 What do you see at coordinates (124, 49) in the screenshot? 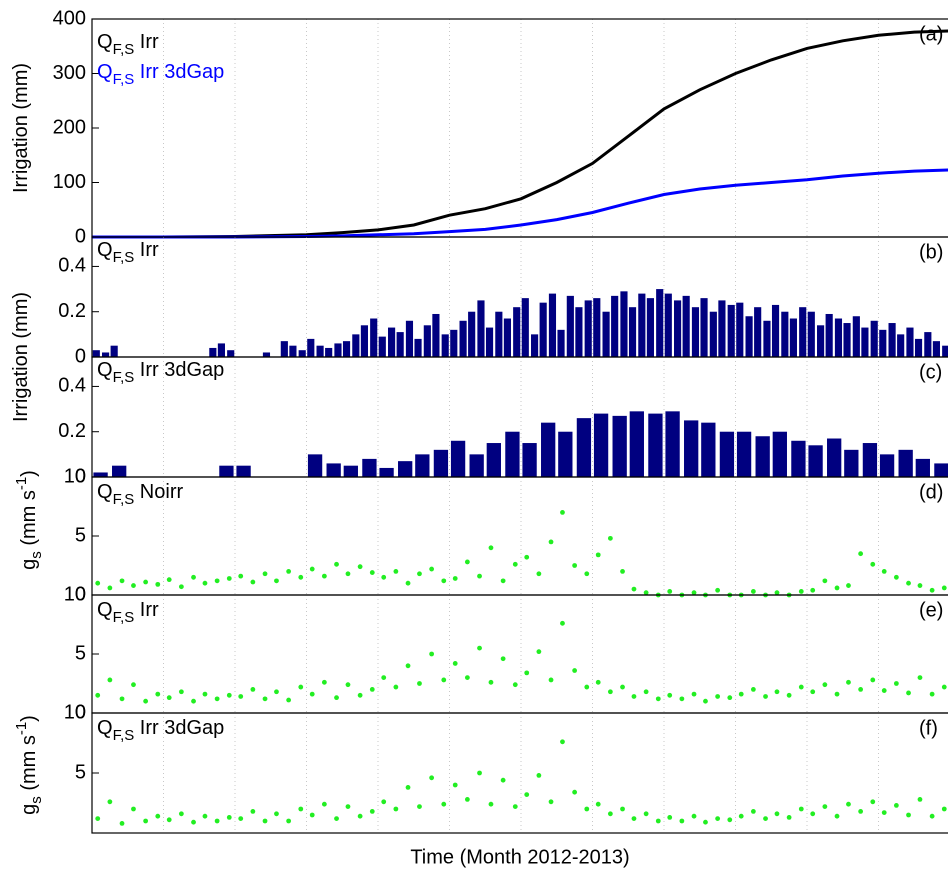
I see `legend-entry-part: F,S` at bounding box center [124, 49].